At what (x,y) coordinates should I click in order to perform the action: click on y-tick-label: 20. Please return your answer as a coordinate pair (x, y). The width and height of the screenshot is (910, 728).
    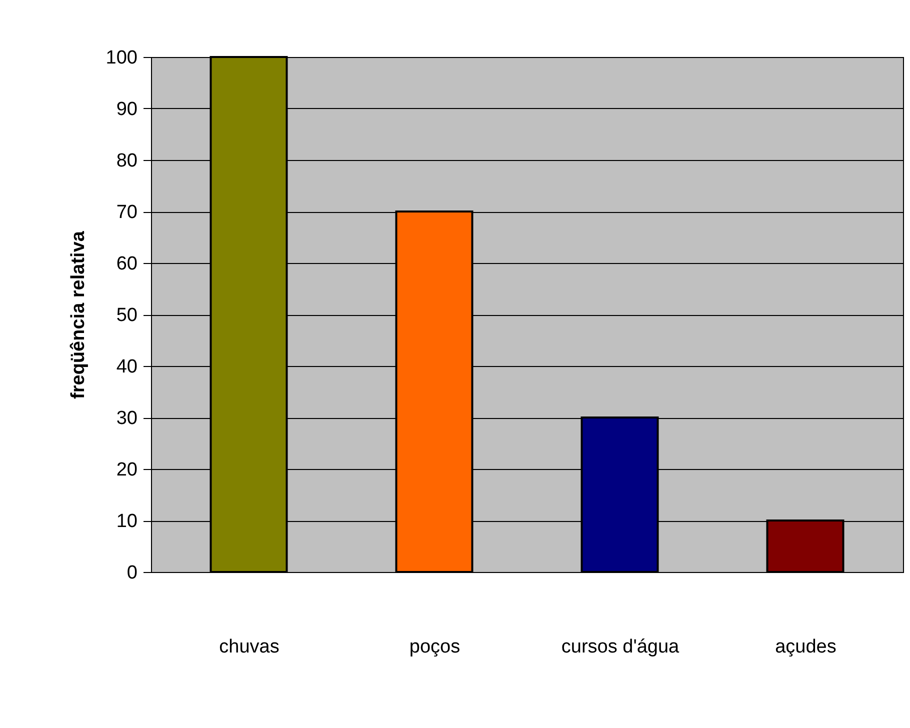
    Looking at the image, I should click on (127, 470).